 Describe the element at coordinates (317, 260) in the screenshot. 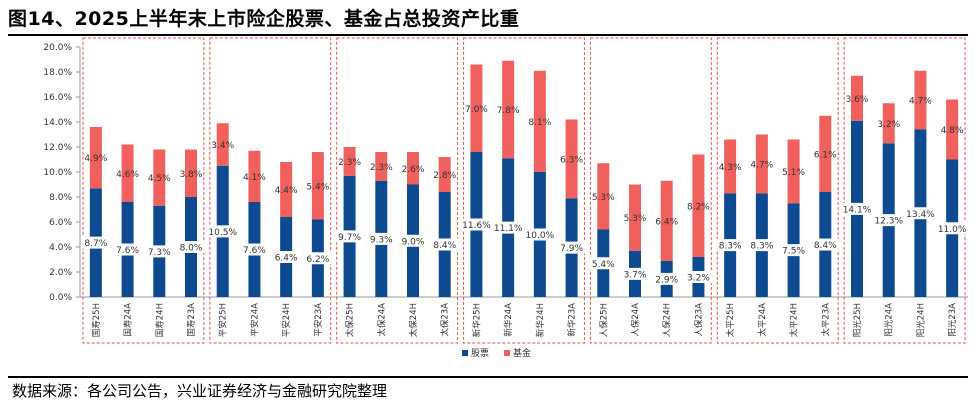

I see `stock-data-label: 6.2%` at that location.